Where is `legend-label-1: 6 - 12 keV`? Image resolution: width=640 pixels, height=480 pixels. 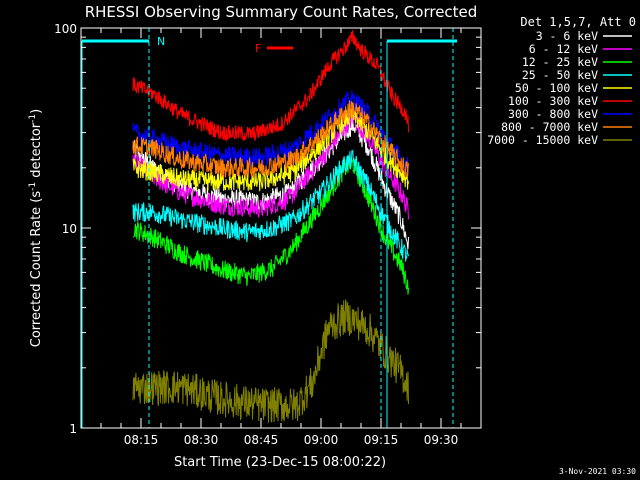 legend-label-1: 6 - 12 keV is located at coordinates (563, 49).